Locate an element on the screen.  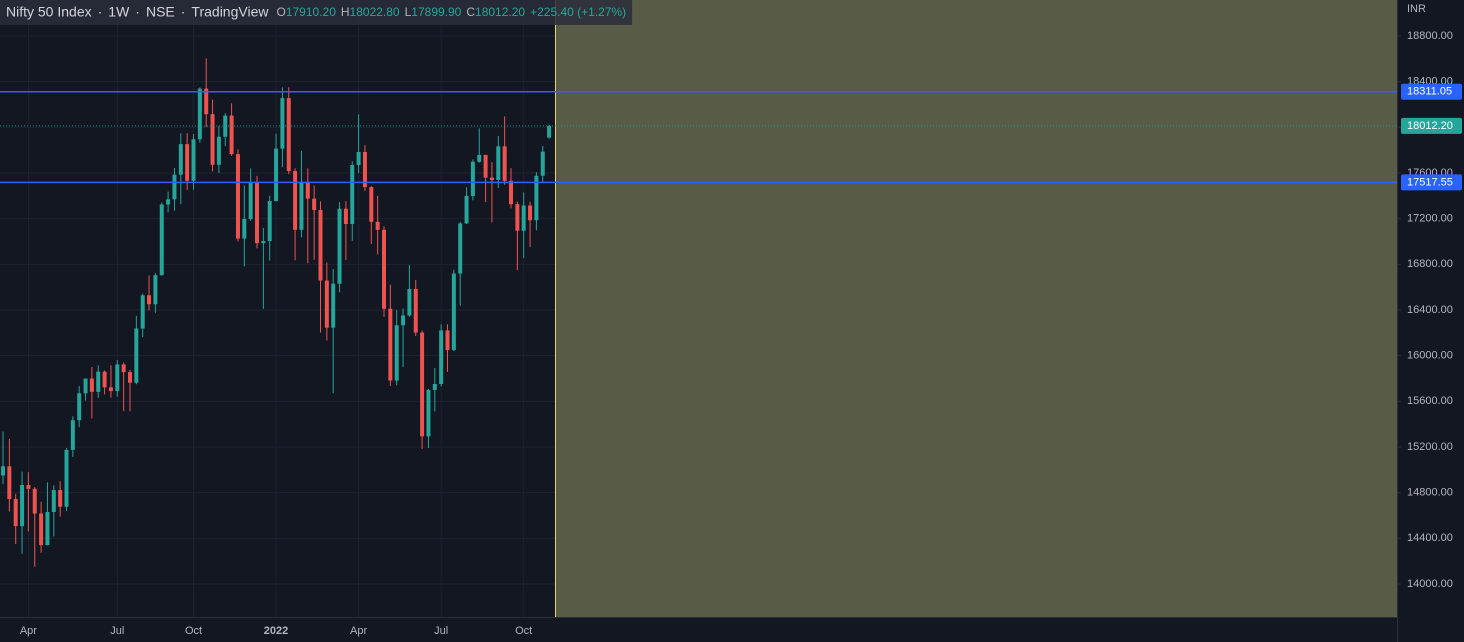
x-tick-label: 2022 is located at coordinates (276, 631).